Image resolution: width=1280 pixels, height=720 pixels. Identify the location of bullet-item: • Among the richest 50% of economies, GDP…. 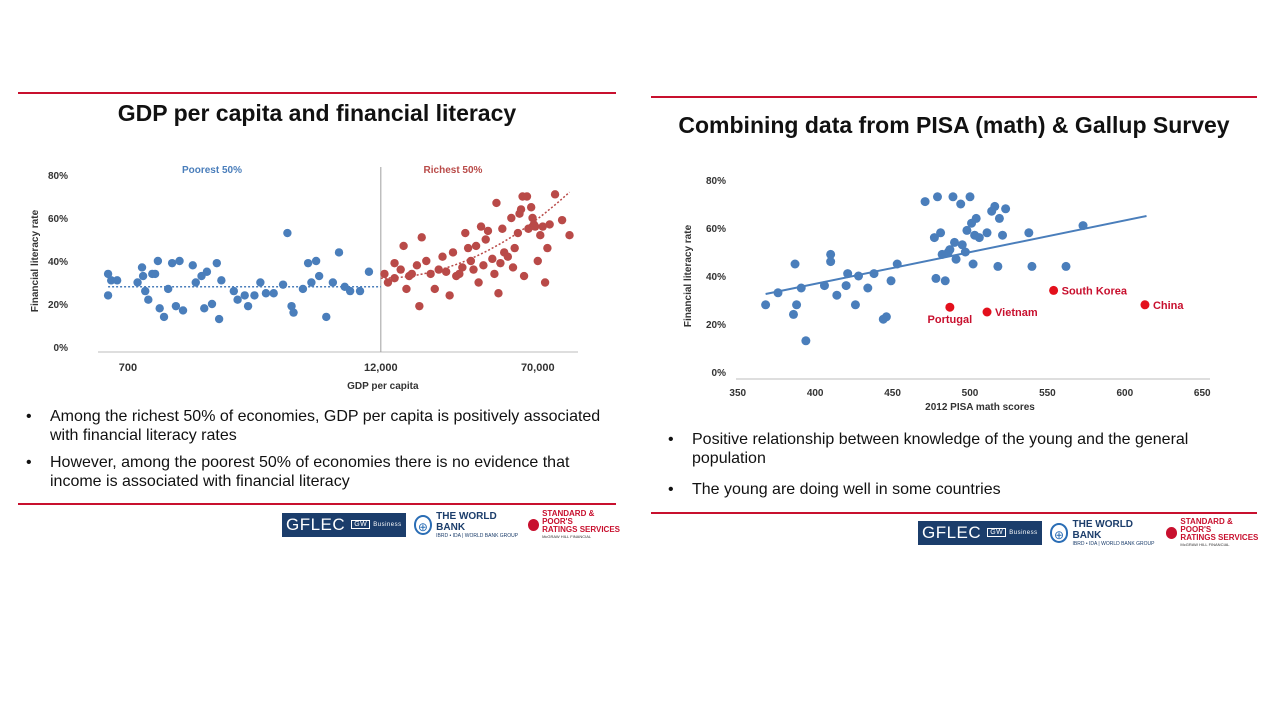
(313, 426).